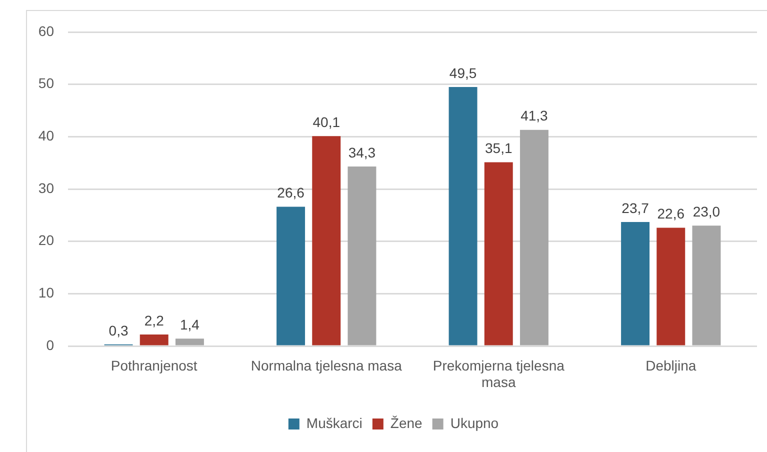  What do you see at coordinates (46, 30) in the screenshot?
I see `y-tick-label: 60` at bounding box center [46, 30].